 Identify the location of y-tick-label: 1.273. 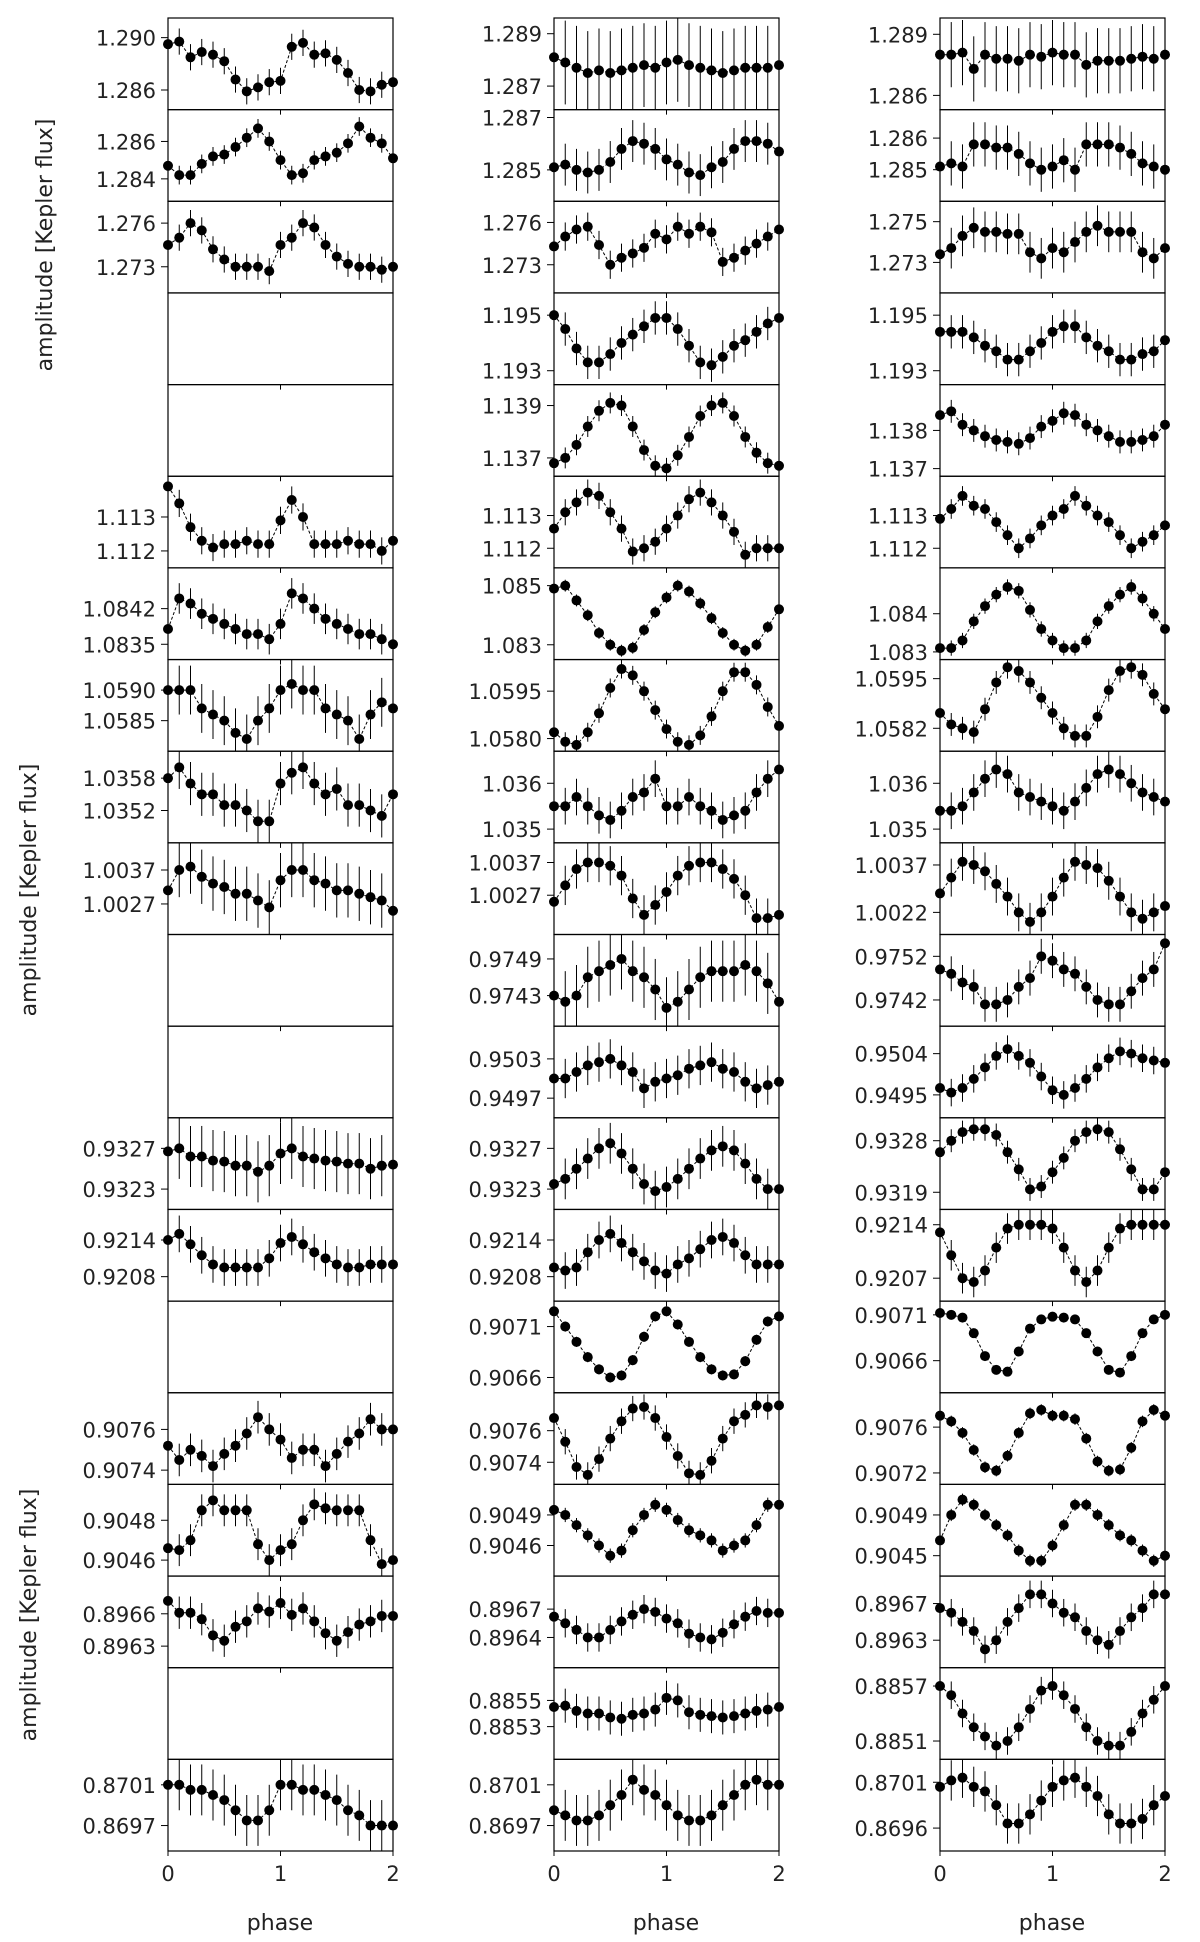
(512, 266).